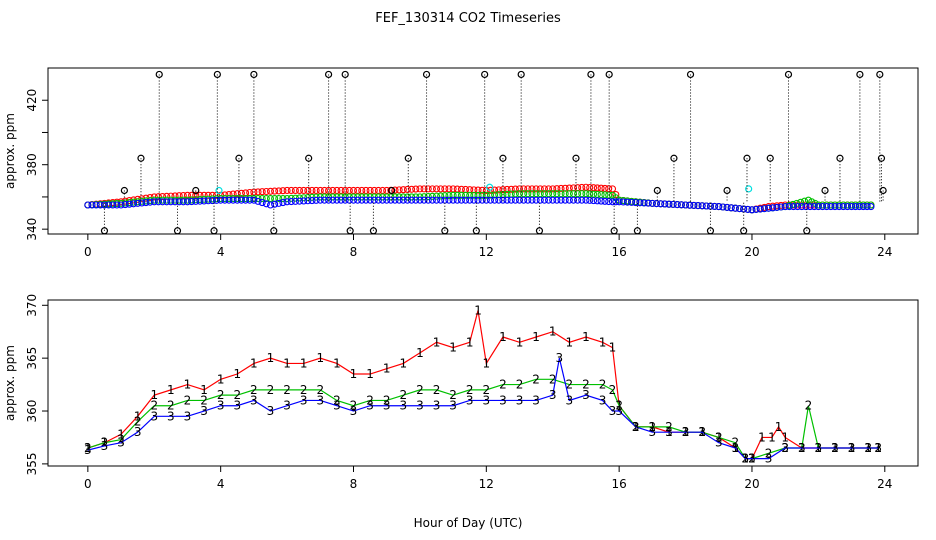 The image size is (936, 540). I want to click on top-x-tick-label: 24, so click(884, 252).